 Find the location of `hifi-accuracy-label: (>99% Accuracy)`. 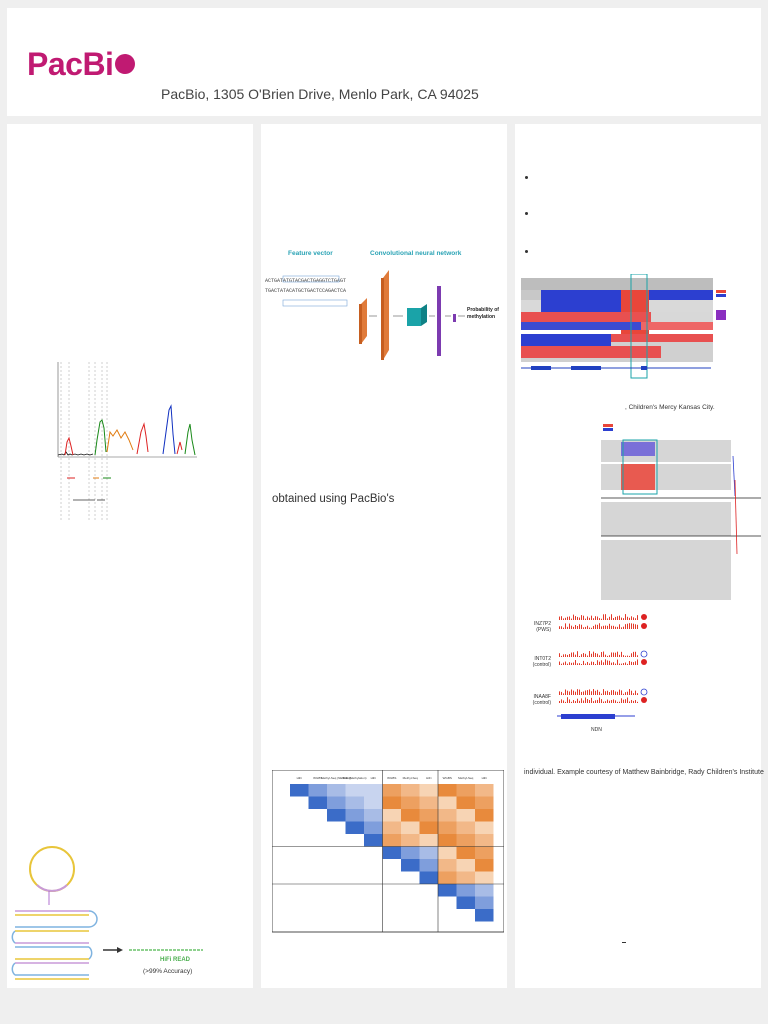

hifi-accuracy-label: (>99% Accuracy) is located at coordinates (168, 971).